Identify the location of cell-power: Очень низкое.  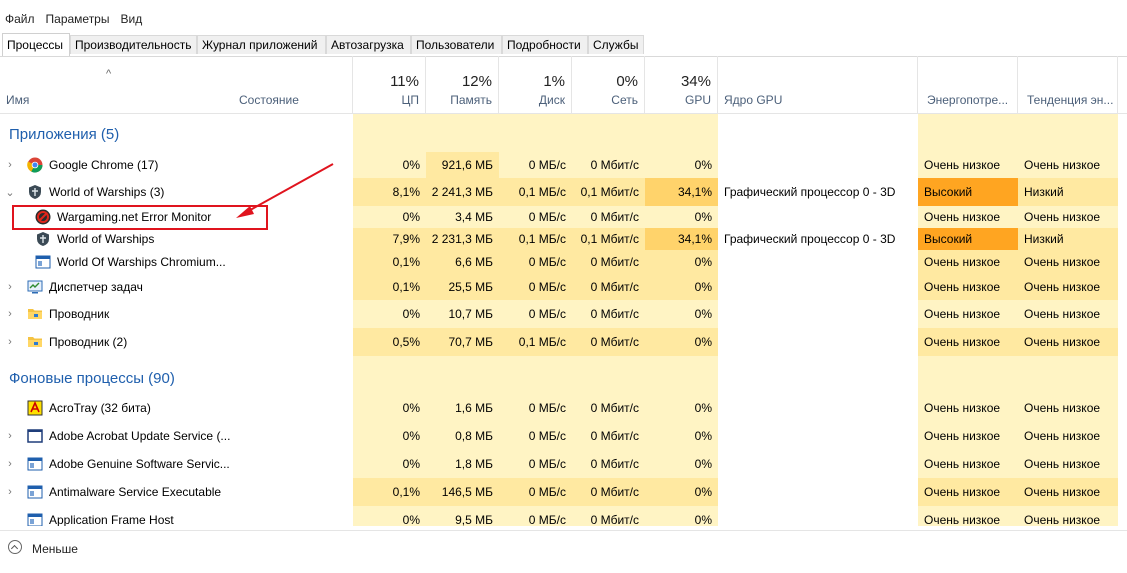
(968, 262).